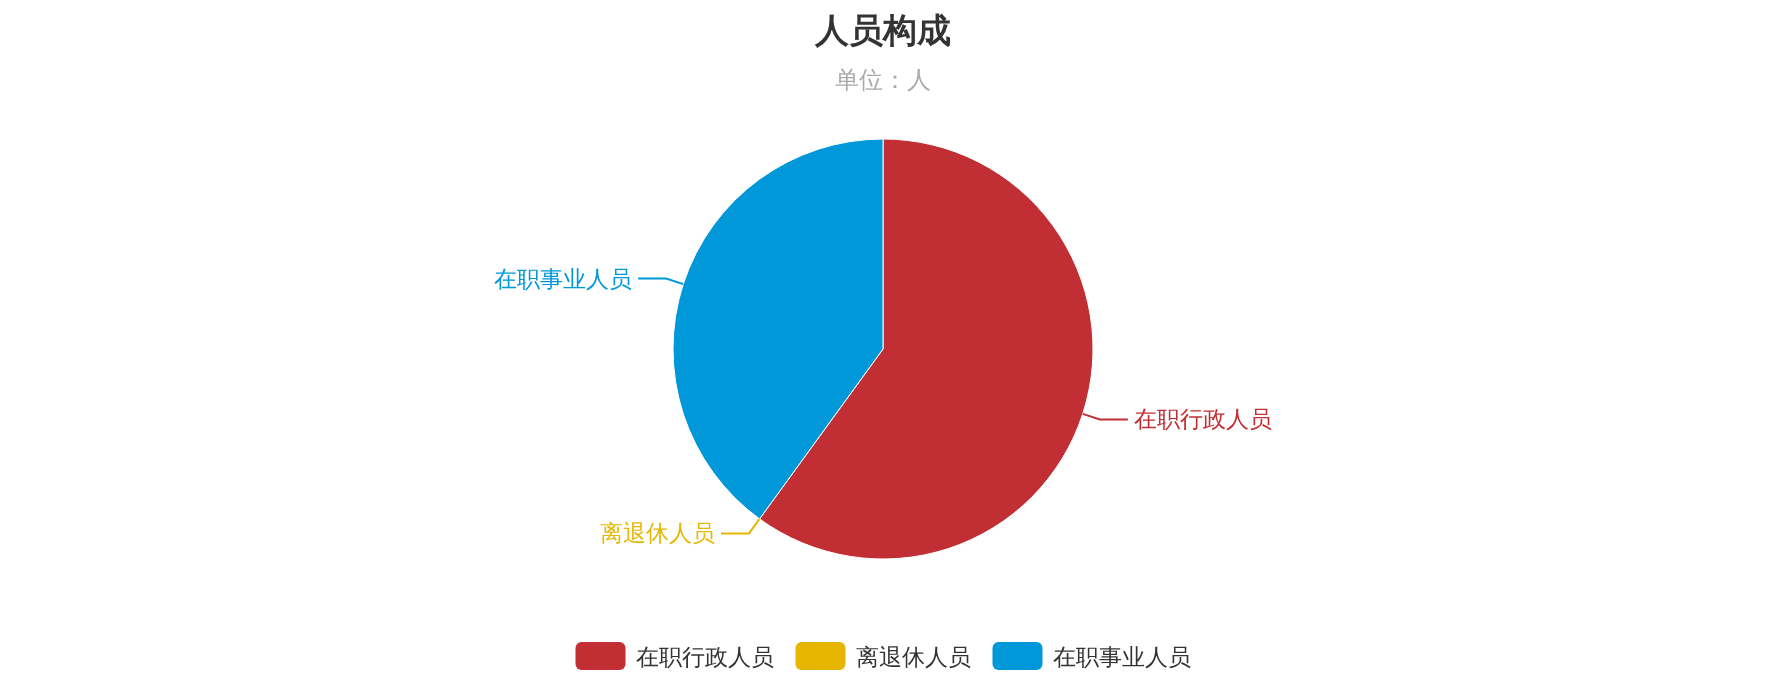 This screenshot has height=700, width=1766. I want to click on category-label: 离退休人员, so click(657, 533).